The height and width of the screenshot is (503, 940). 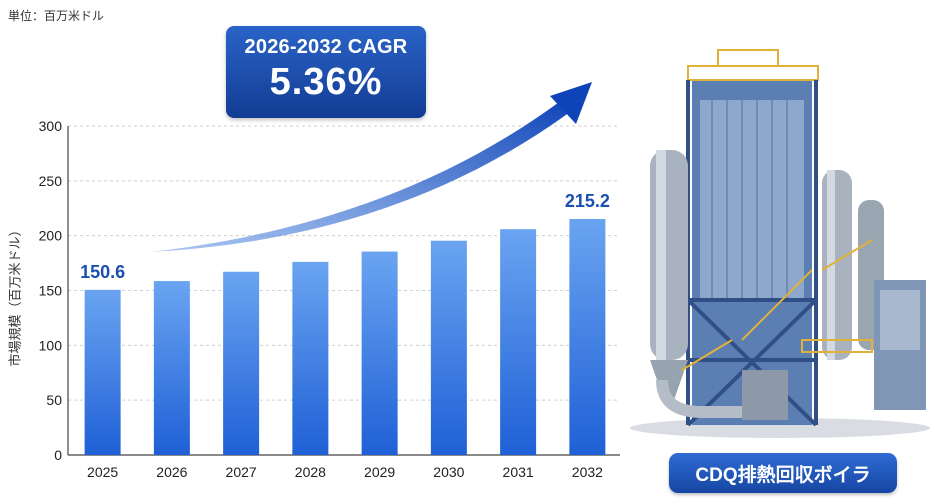 I want to click on bar-2031, so click(x=518, y=342).